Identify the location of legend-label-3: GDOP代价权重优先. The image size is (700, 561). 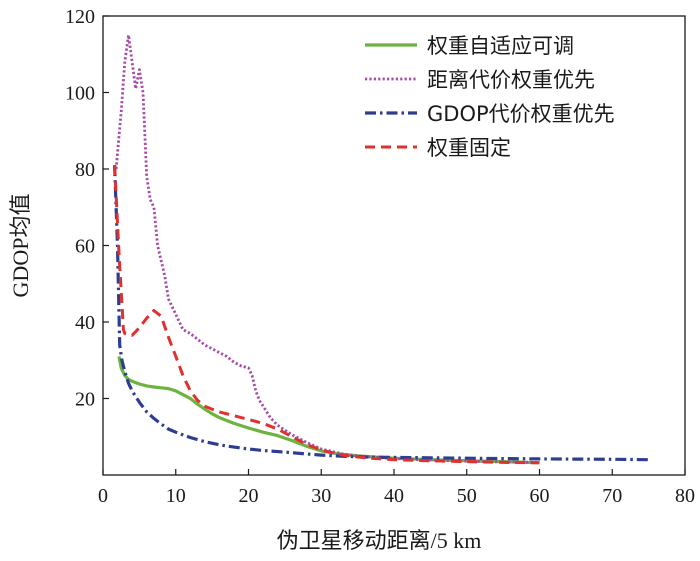
(521, 114).